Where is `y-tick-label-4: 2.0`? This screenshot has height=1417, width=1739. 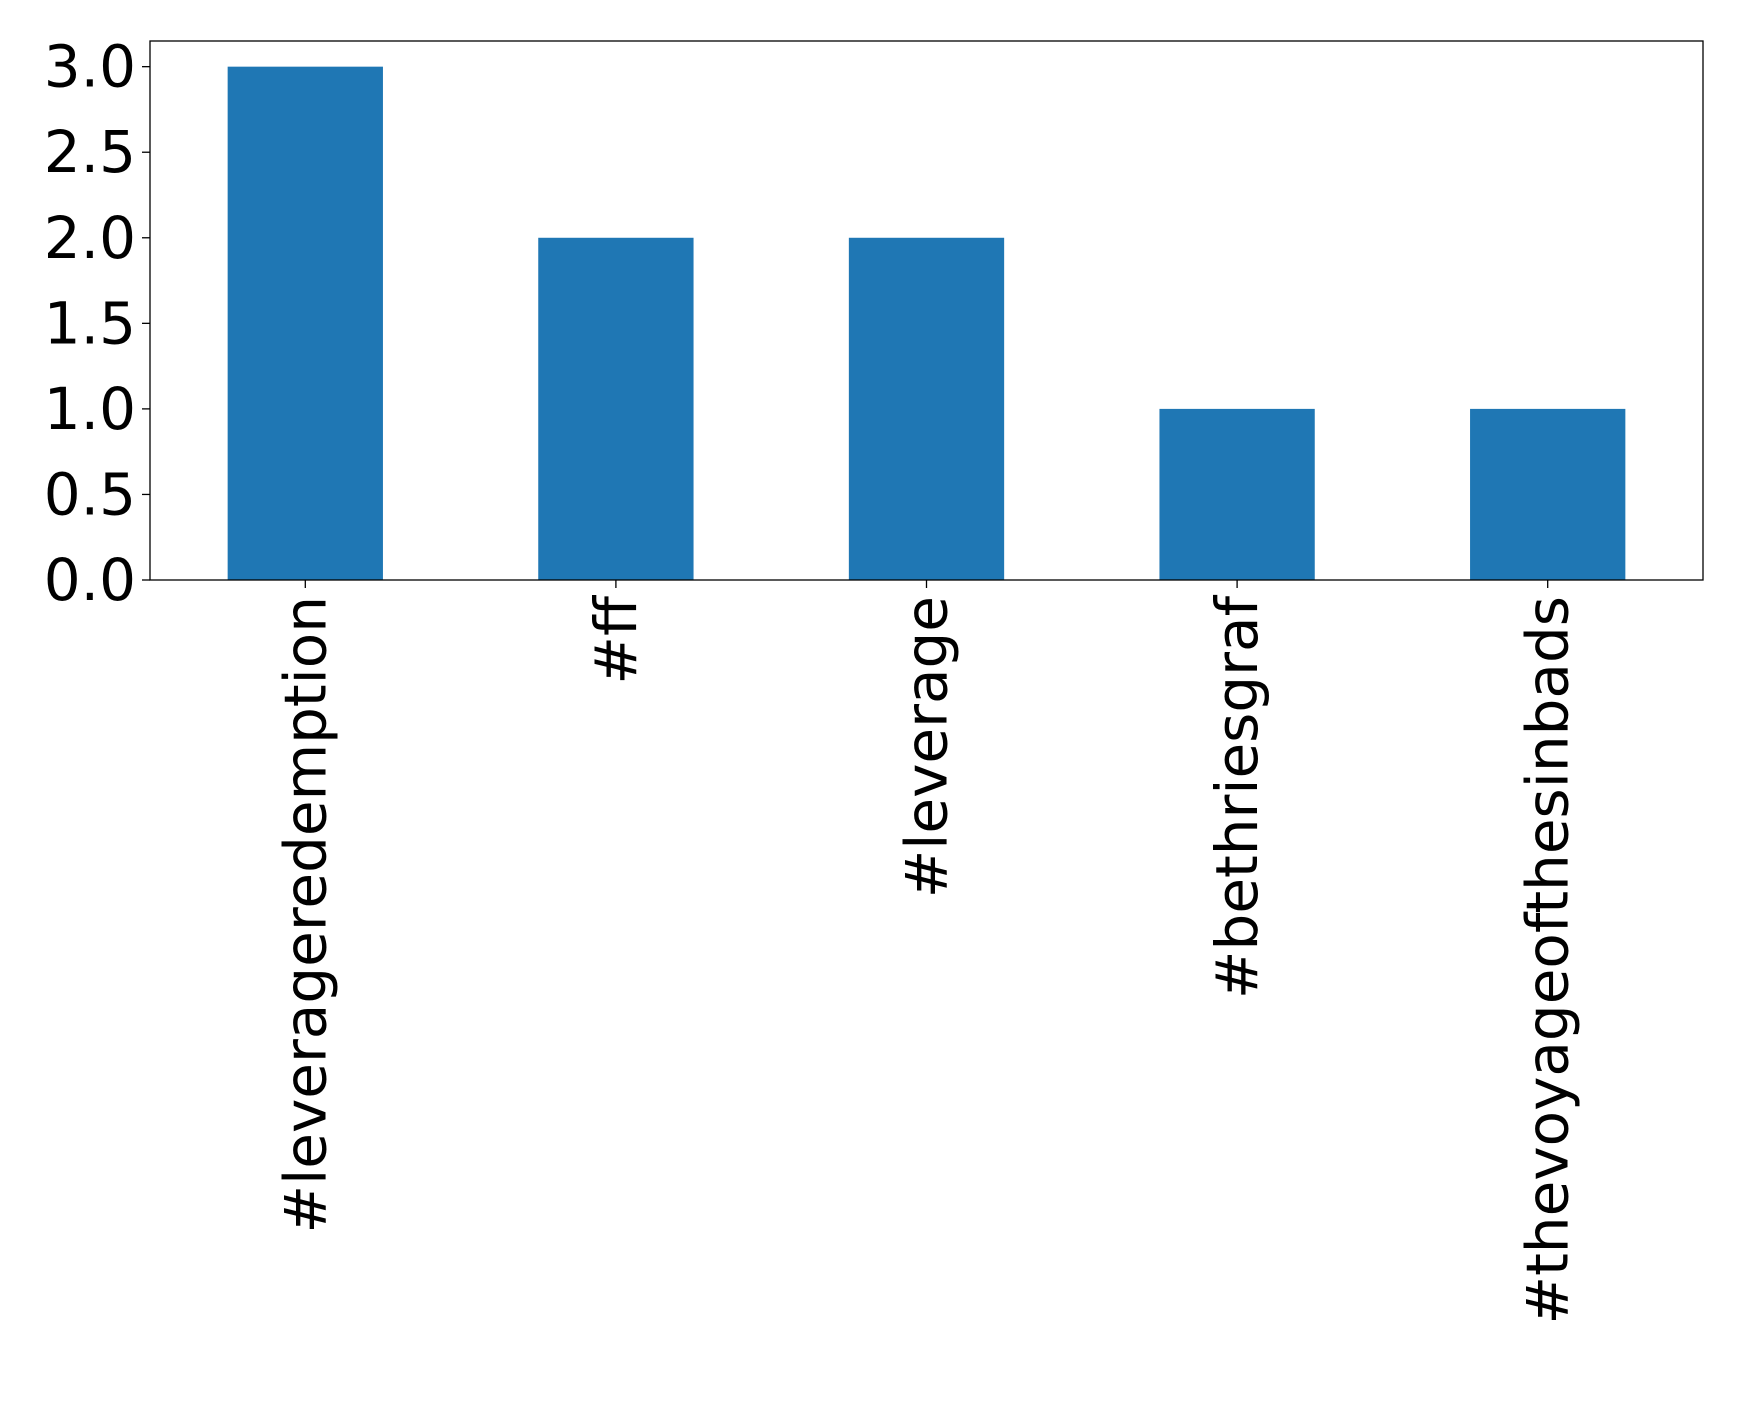 y-tick-label-4: 2.0 is located at coordinates (90, 238).